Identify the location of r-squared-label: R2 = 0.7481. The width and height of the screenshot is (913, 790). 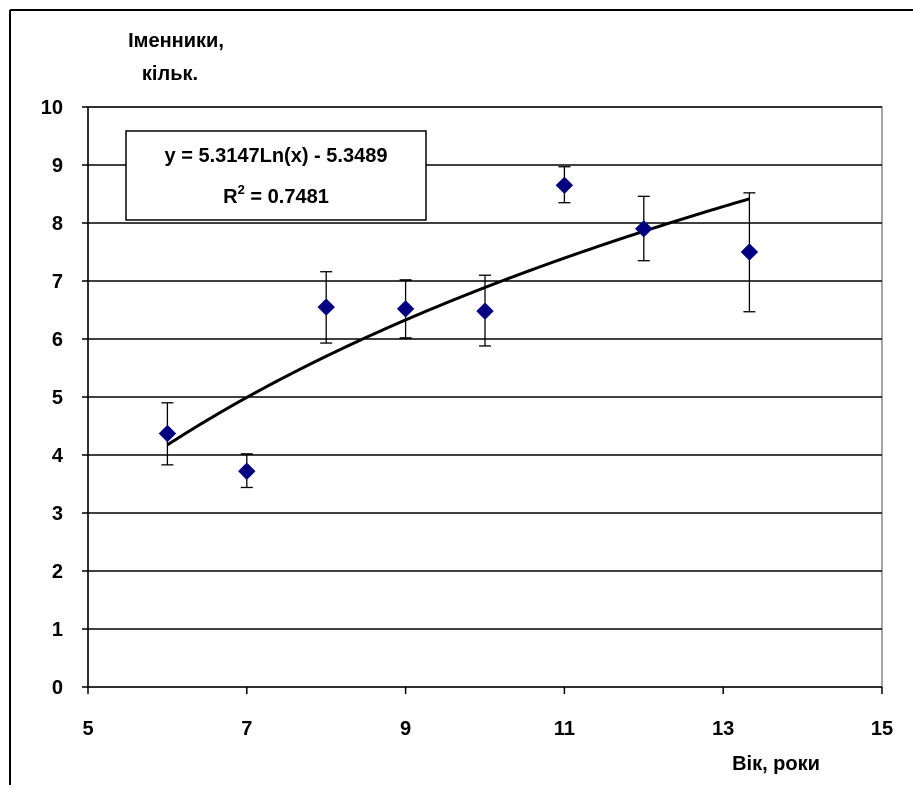
(276, 195).